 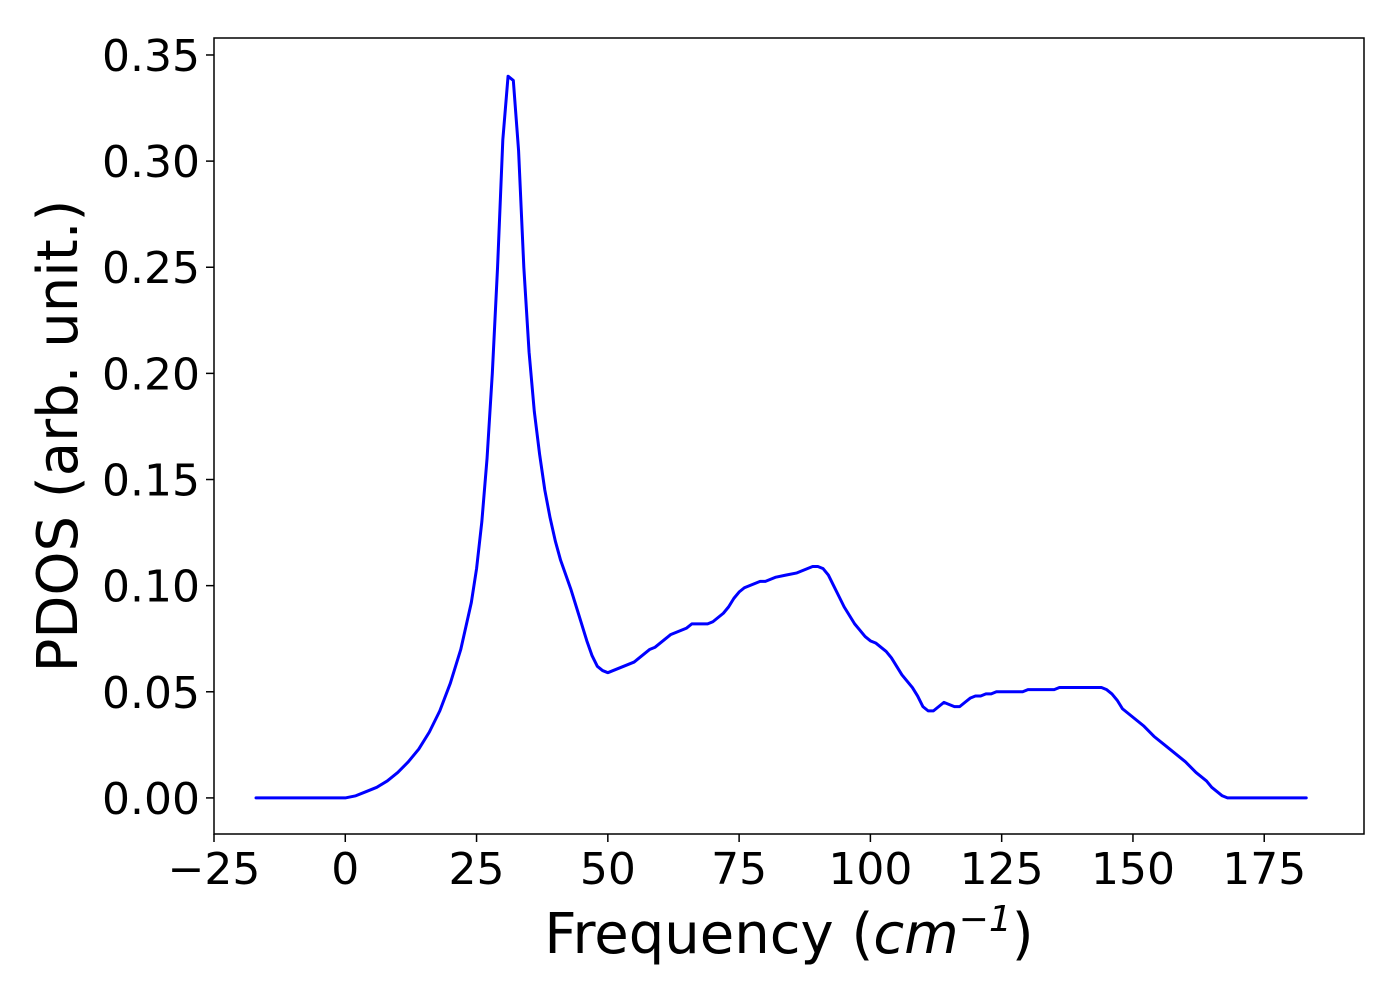 What do you see at coordinates (1002, 869) in the screenshot?
I see `x-tick-label: 125` at bounding box center [1002, 869].